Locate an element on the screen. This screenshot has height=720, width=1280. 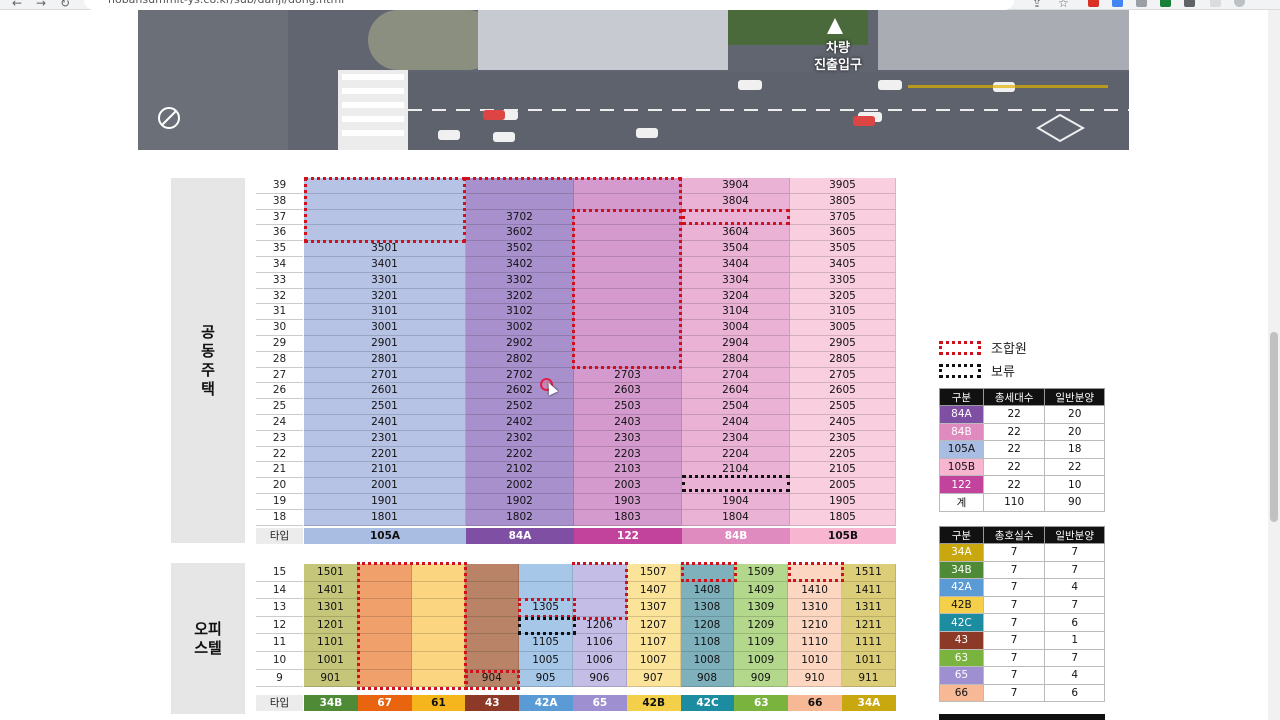
unit-cell: 1109 is located at coordinates (761, 643).